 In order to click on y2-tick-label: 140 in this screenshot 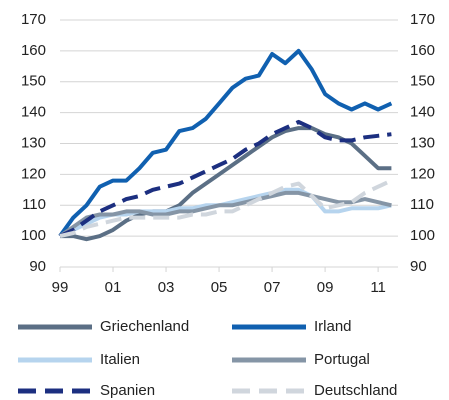, I will do `click(422, 112)`.